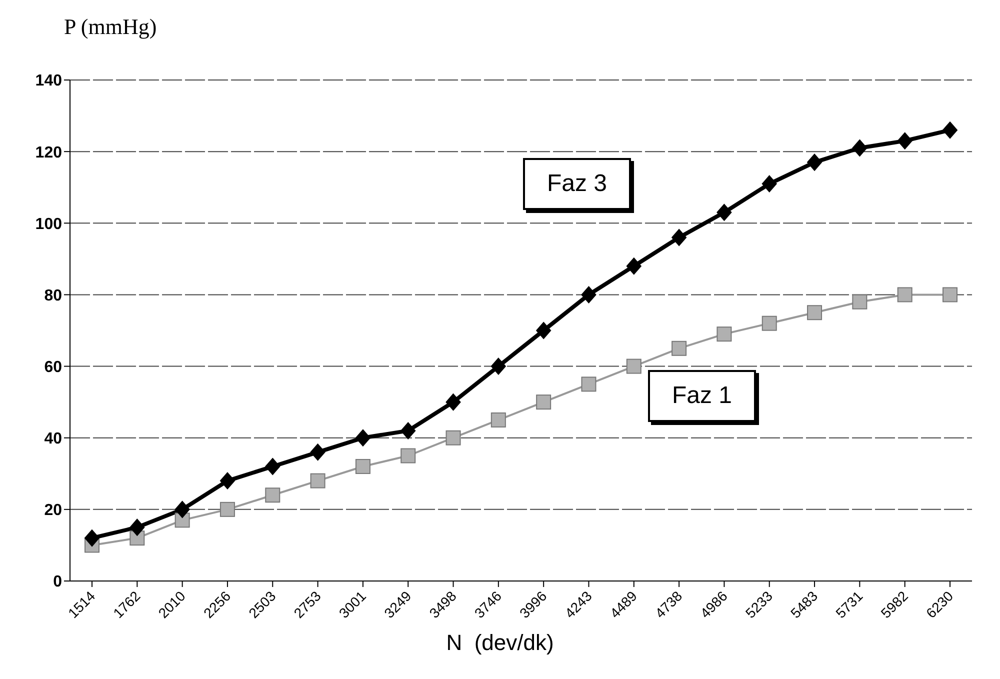 The image size is (1000, 679). Describe the element at coordinates (110, 27) in the screenshot. I see `y-axis-title: P (mmHg)` at that location.